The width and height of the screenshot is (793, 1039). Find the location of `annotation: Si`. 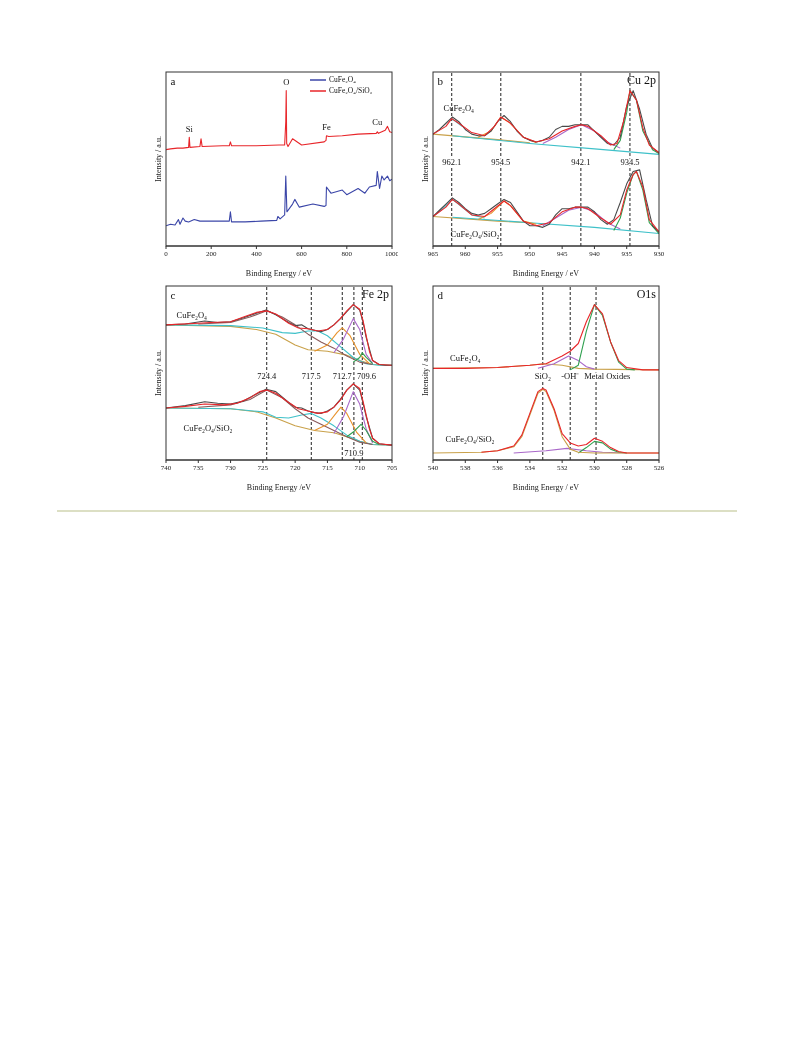

annotation: Si is located at coordinates (189, 129).